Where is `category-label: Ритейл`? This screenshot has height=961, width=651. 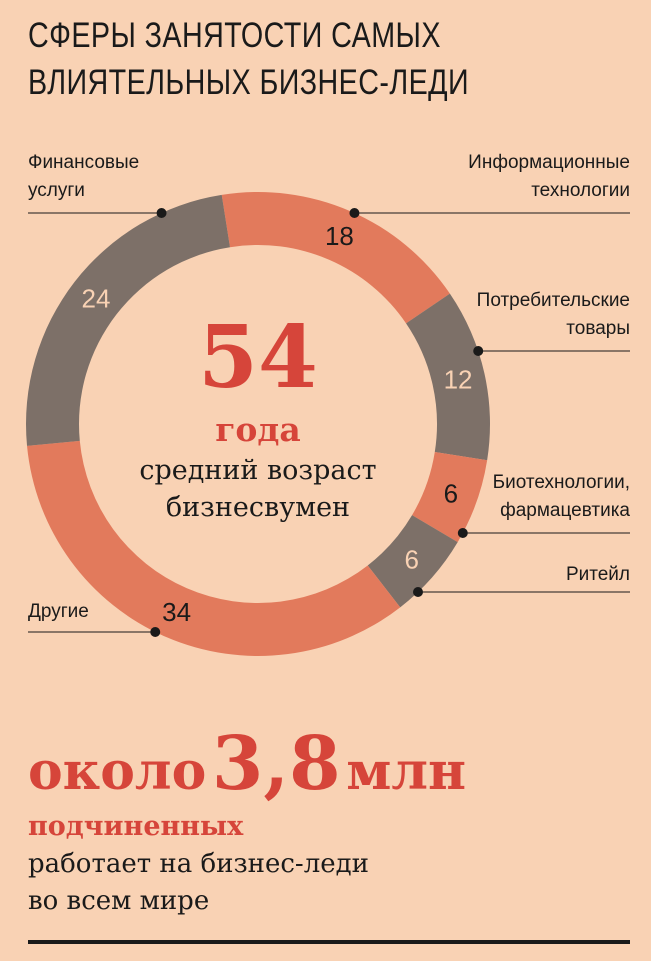
category-label: Ритейл is located at coordinates (598, 574).